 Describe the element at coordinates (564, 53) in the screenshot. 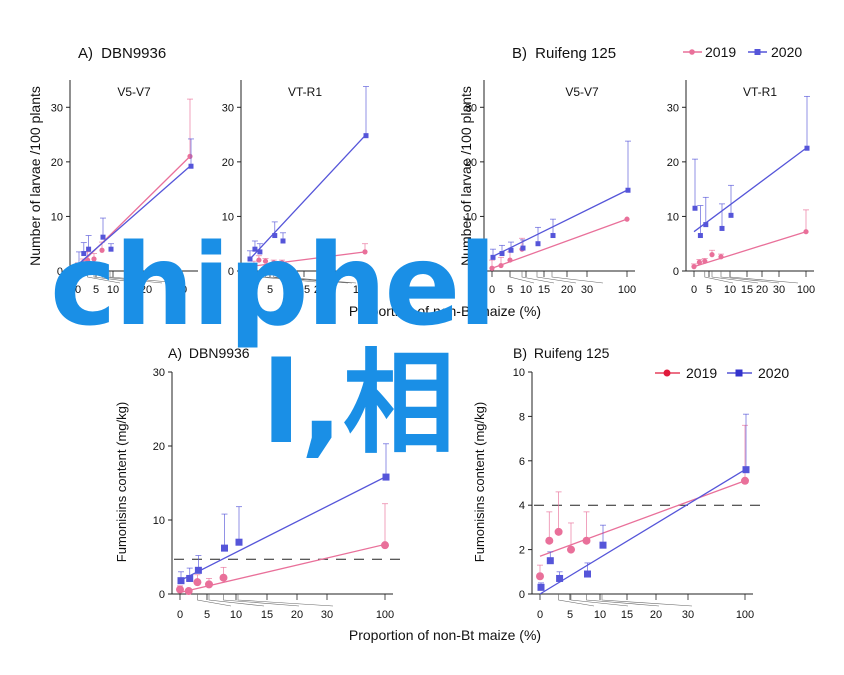

I see `panel-B-heading: B) Ruifeng 125` at that location.